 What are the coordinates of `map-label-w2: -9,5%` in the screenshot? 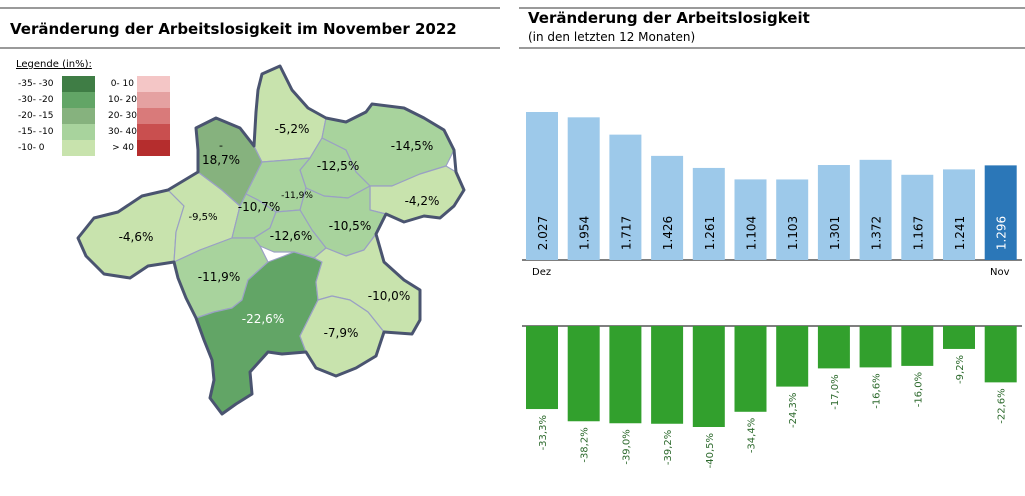 It's located at (202, 217).